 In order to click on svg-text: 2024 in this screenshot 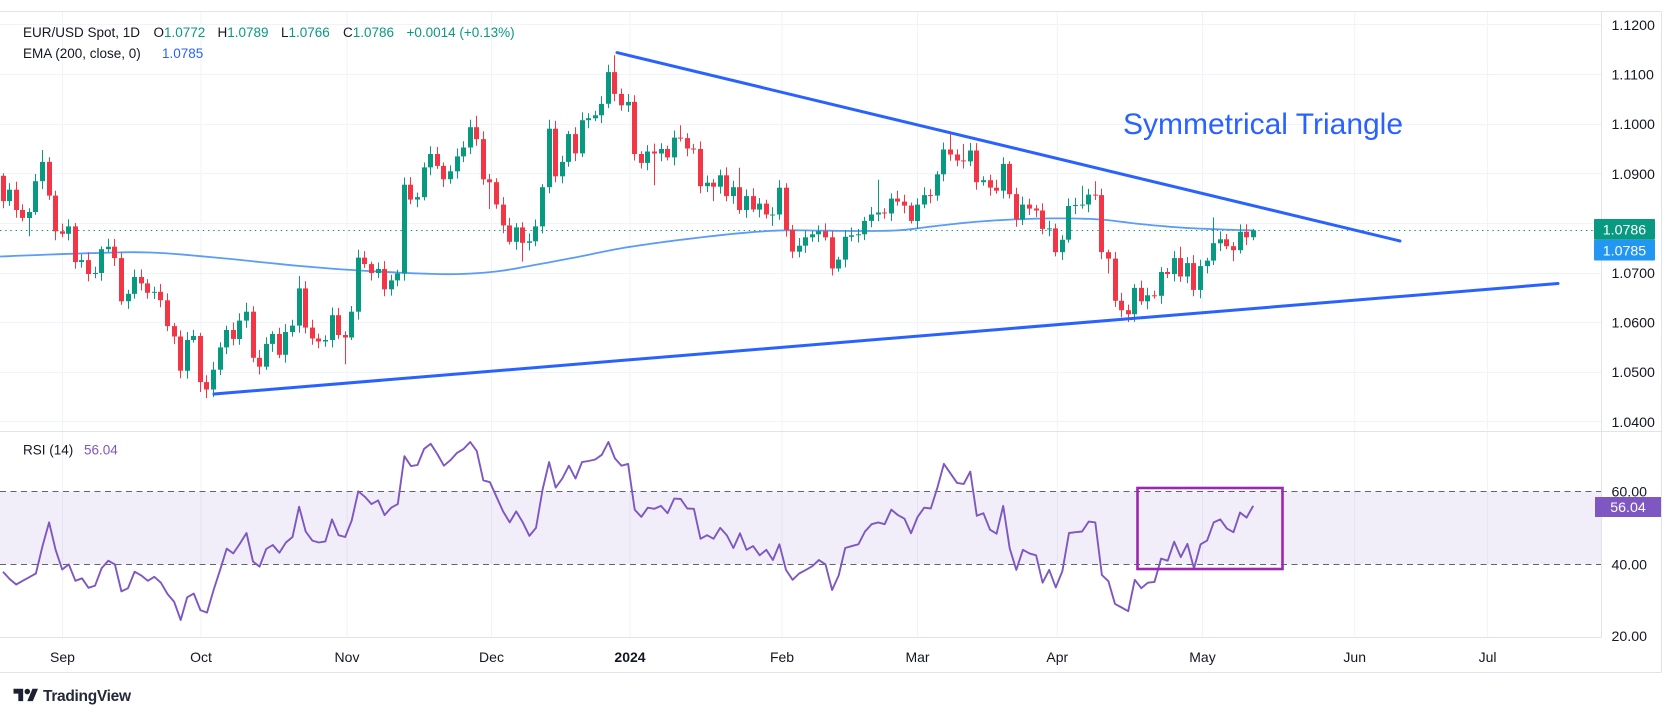, I will do `click(629, 657)`.